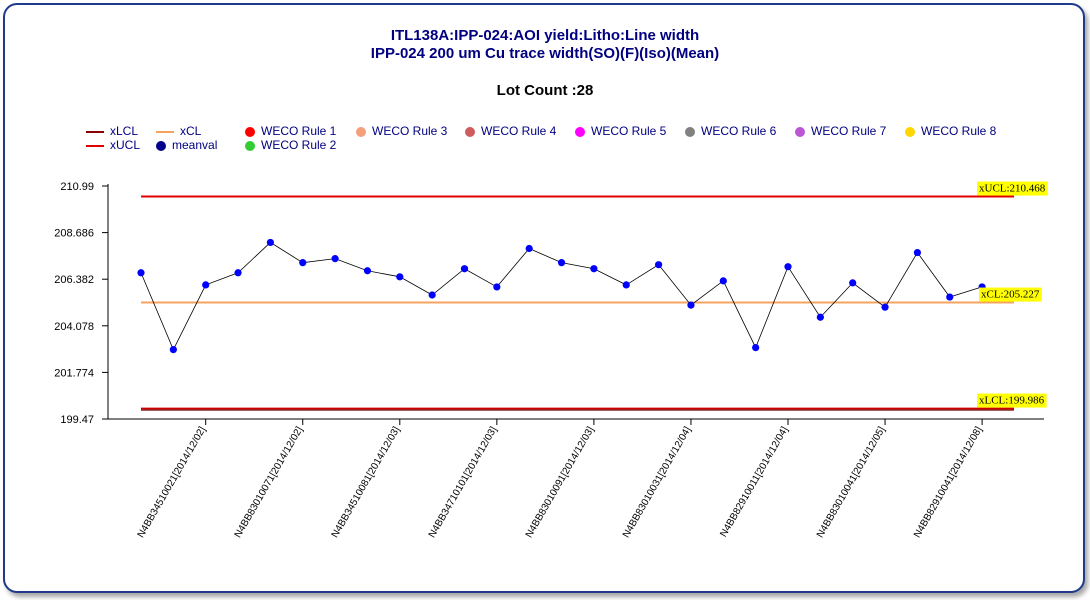 The image size is (1090, 600). Describe the element at coordinates (849, 131) in the screenshot. I see `legend-label: WECO Rule 7` at that location.